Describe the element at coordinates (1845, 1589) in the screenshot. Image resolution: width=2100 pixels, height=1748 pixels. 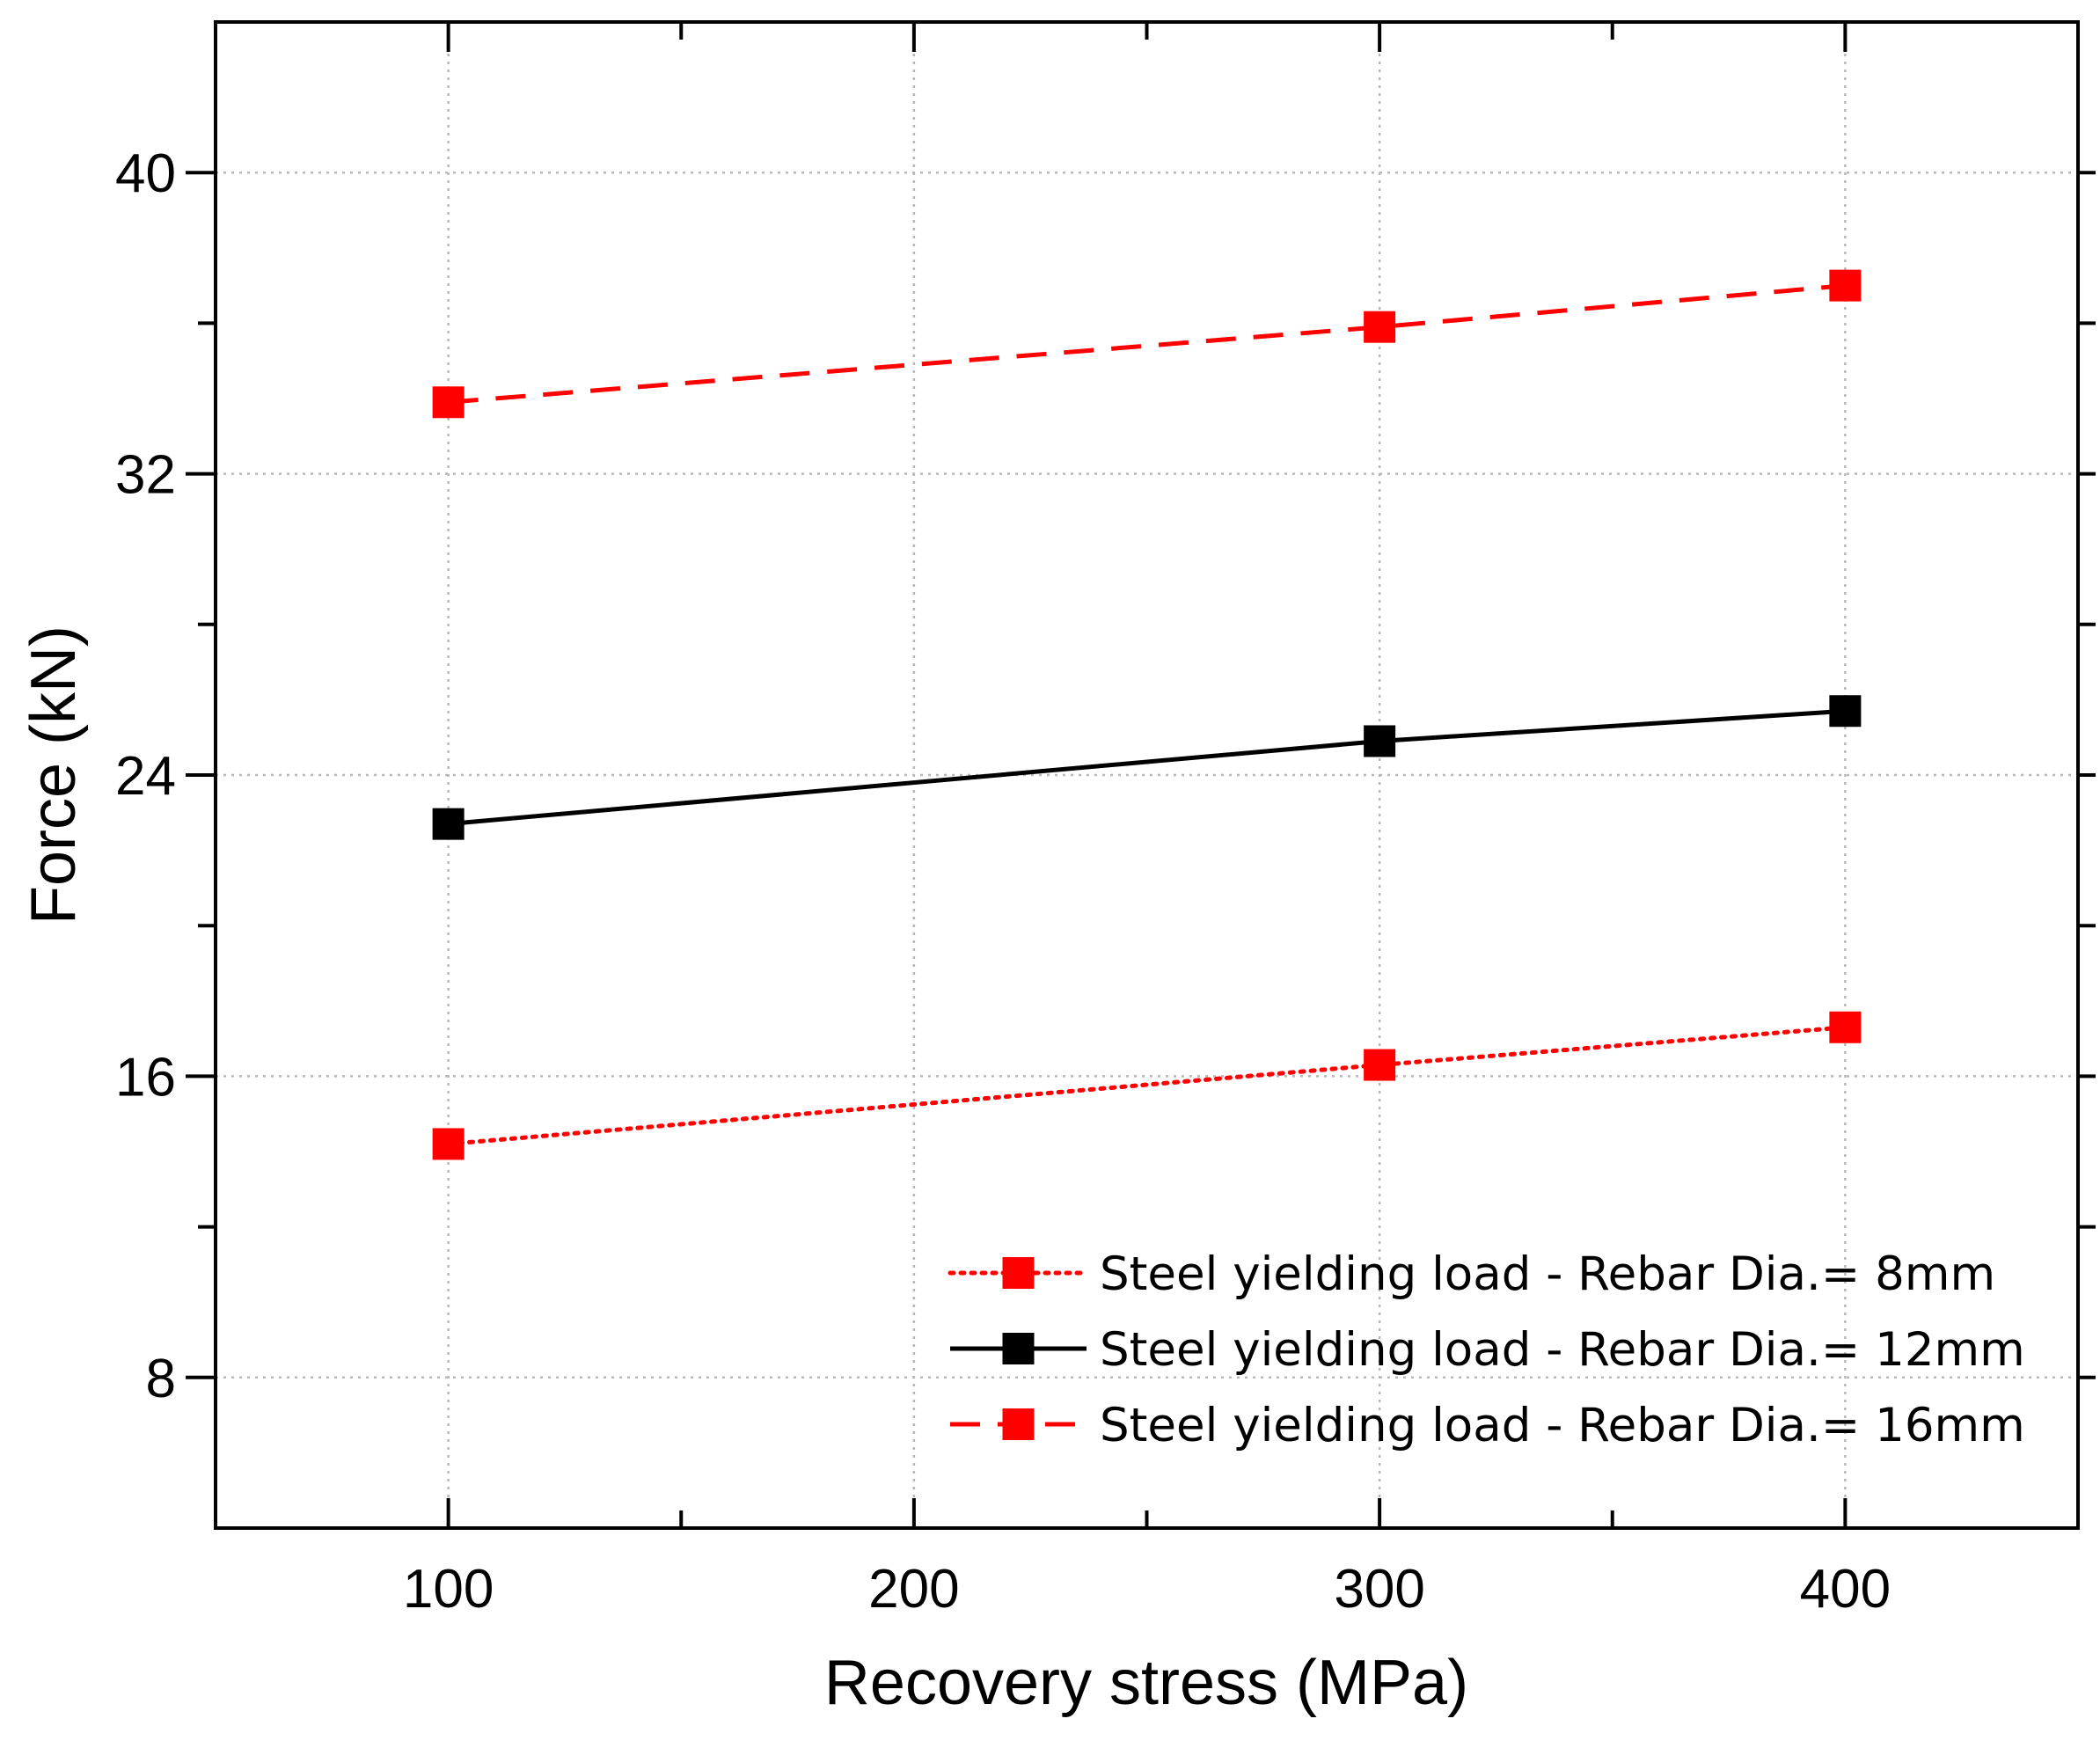
I see `x-tick-label-400: 400` at that location.